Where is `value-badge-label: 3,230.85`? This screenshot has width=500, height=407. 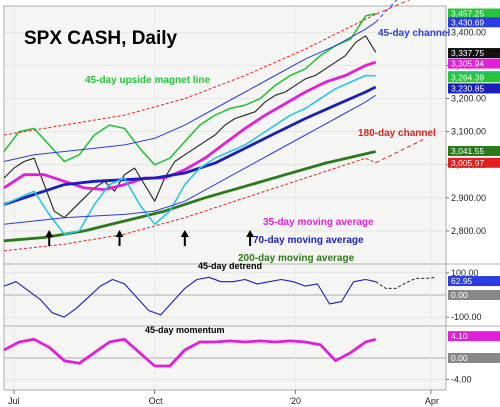
value-badge-label: 3,230.85 is located at coordinates (467, 88).